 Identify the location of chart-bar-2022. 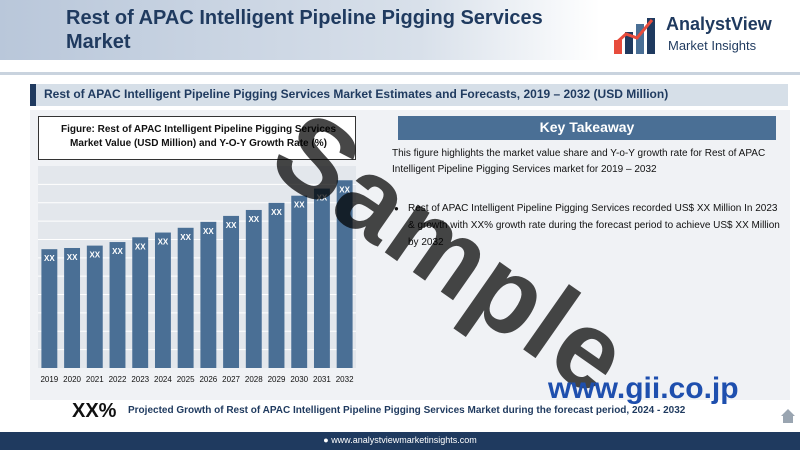
(117, 305).